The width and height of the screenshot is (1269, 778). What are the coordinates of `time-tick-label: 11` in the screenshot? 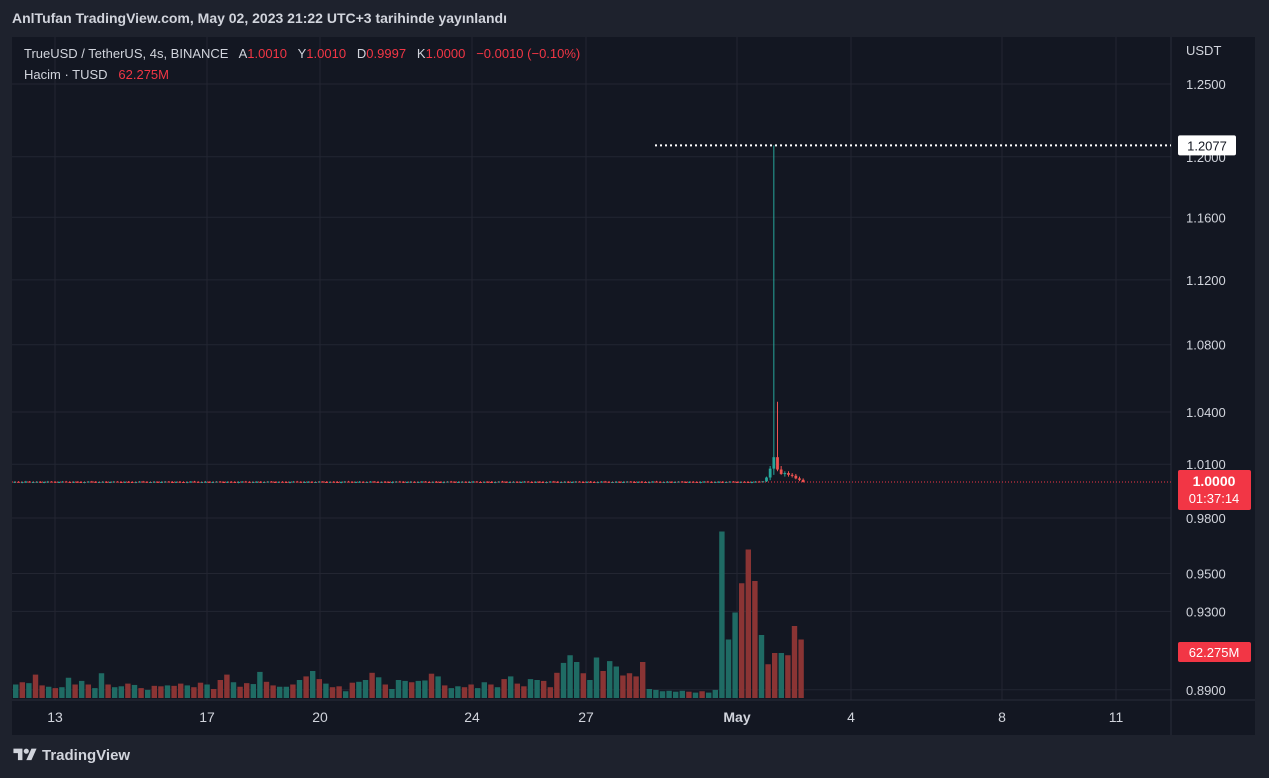 It's located at (1116, 717).